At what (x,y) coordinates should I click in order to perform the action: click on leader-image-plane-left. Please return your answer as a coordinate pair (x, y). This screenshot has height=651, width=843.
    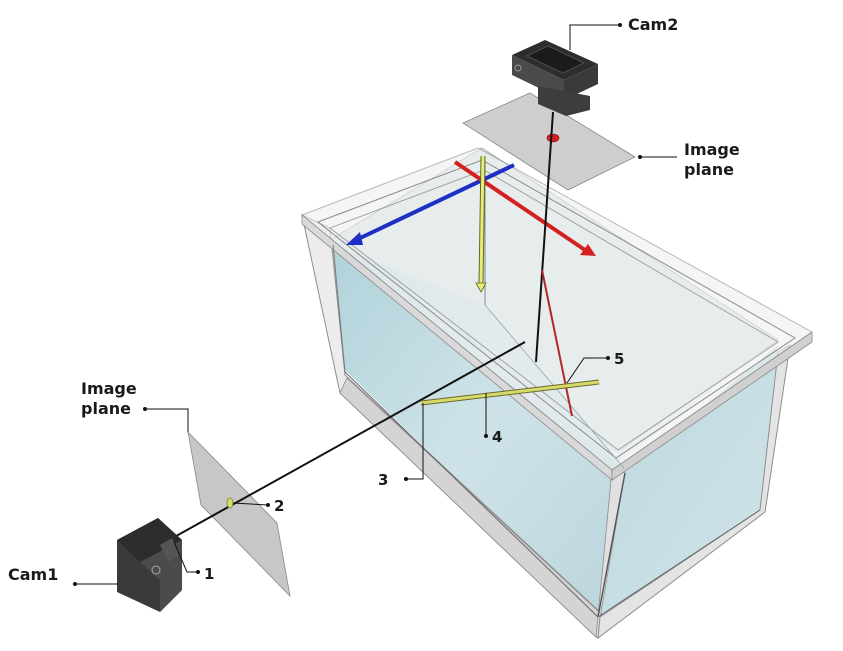
    Looking at the image, I should click on (167, 420).